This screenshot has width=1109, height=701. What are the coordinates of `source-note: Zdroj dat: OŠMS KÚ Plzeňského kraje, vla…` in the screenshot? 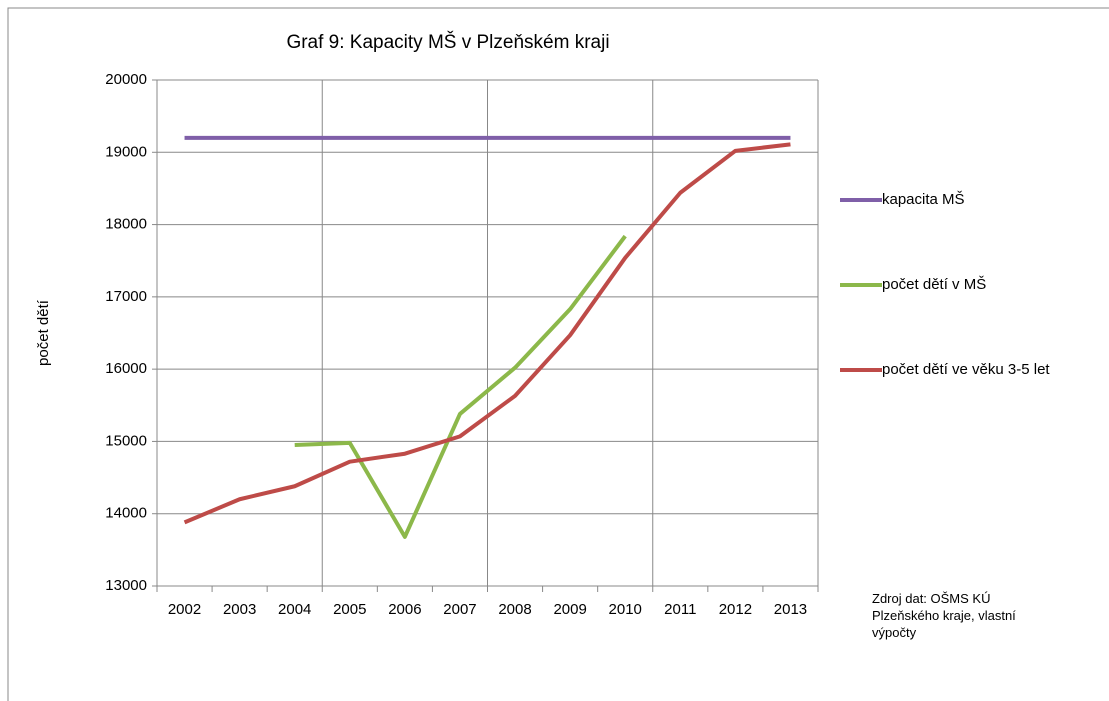 It's located at (944, 615).